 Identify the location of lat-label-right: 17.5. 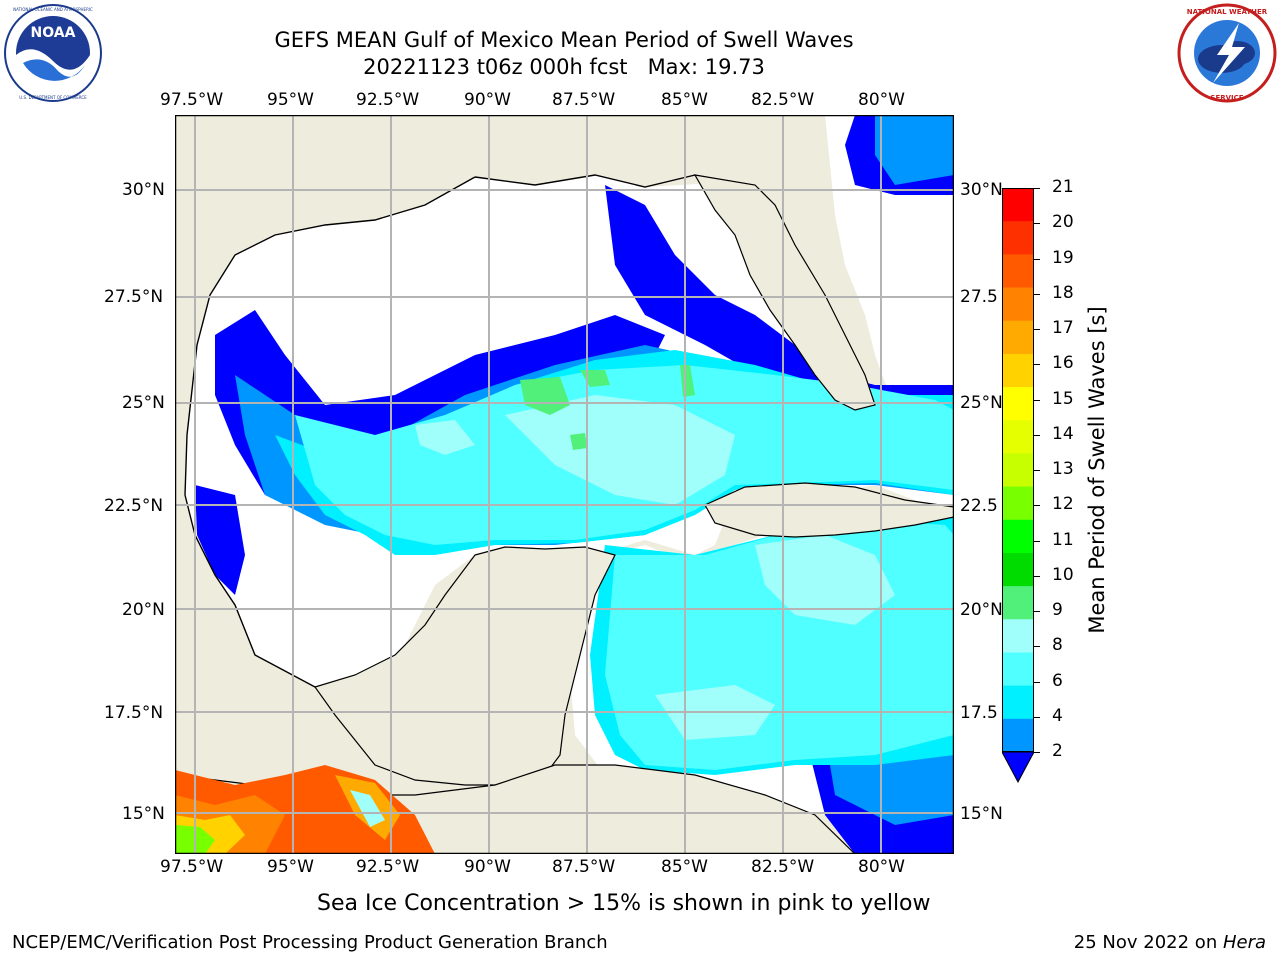
(979, 713).